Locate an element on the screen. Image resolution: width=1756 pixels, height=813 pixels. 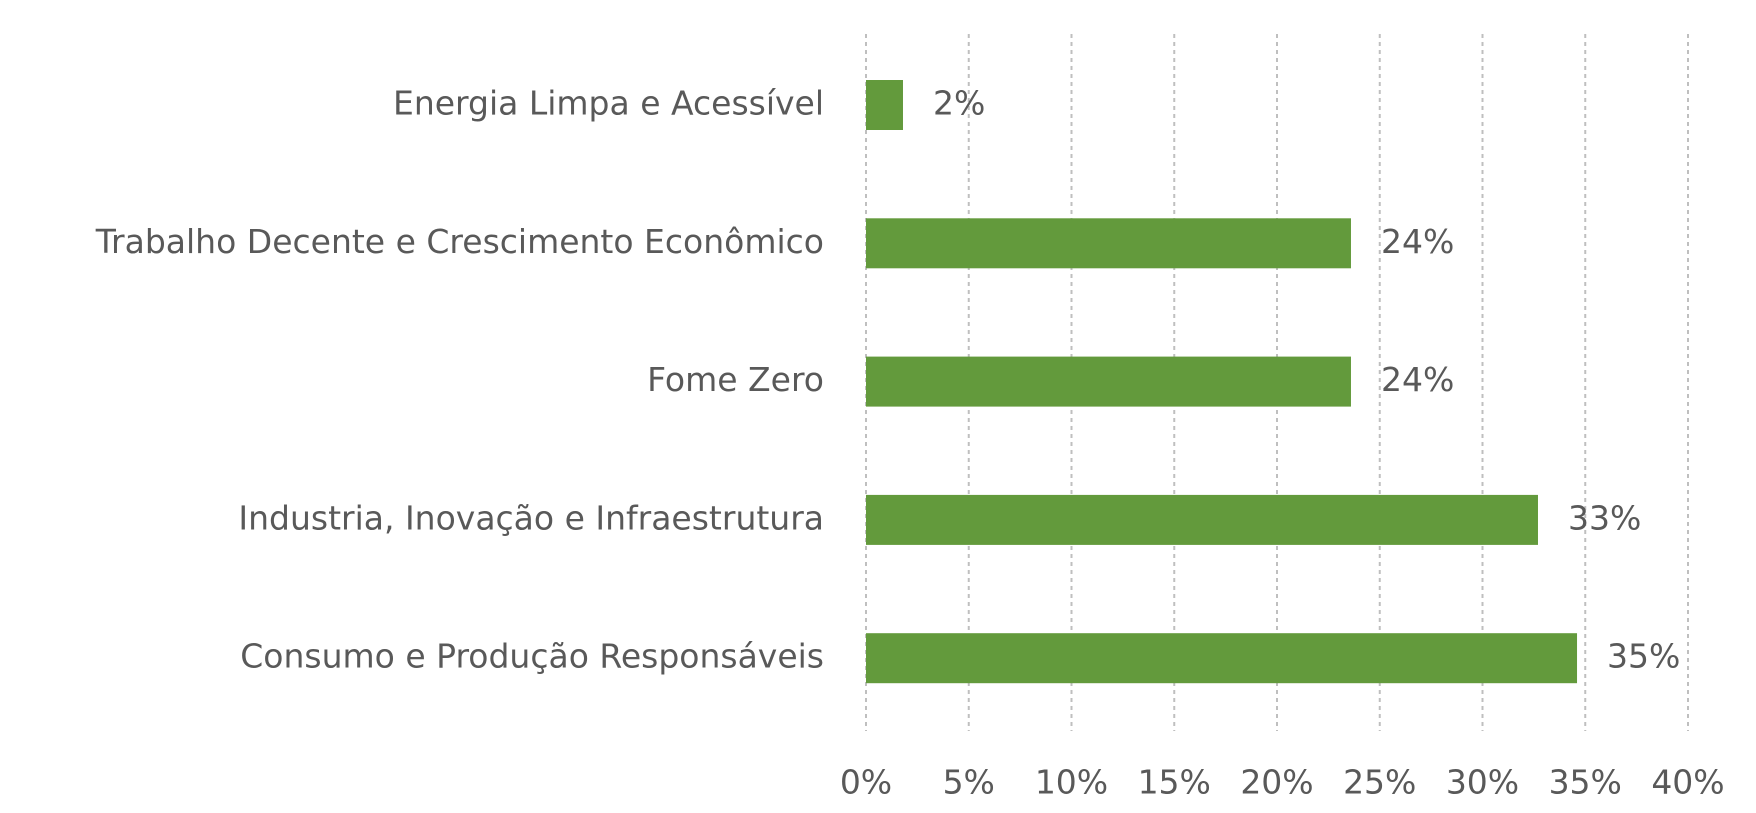
y-tick-label: Consumo e Produção Responsáveis is located at coordinates (532, 656).